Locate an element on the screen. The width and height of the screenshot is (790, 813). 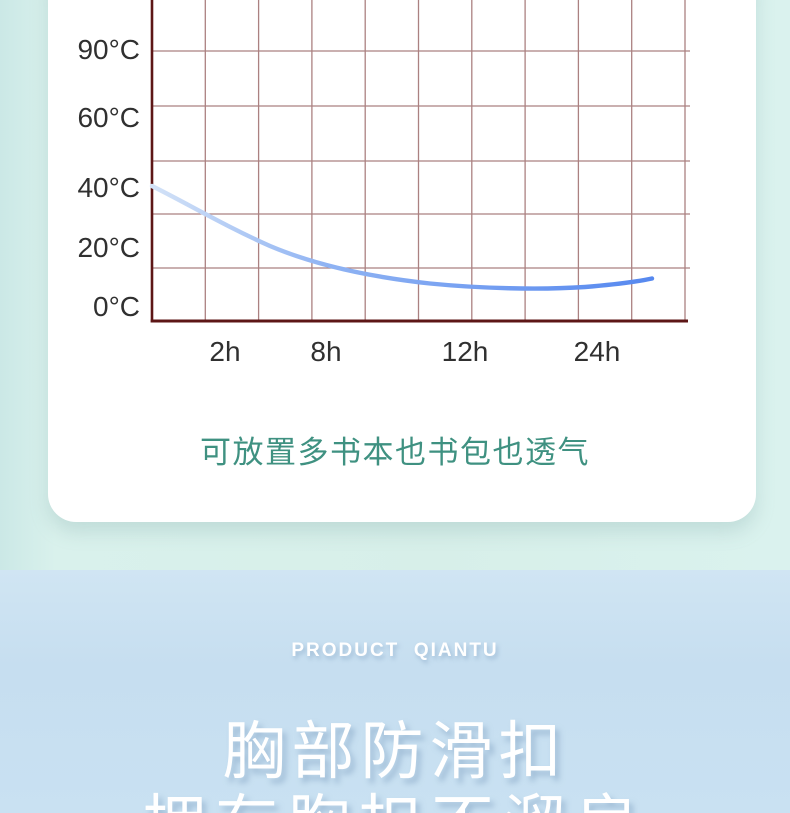
promo-title-line1: 胸部防滑扣 is located at coordinates (395, 752).